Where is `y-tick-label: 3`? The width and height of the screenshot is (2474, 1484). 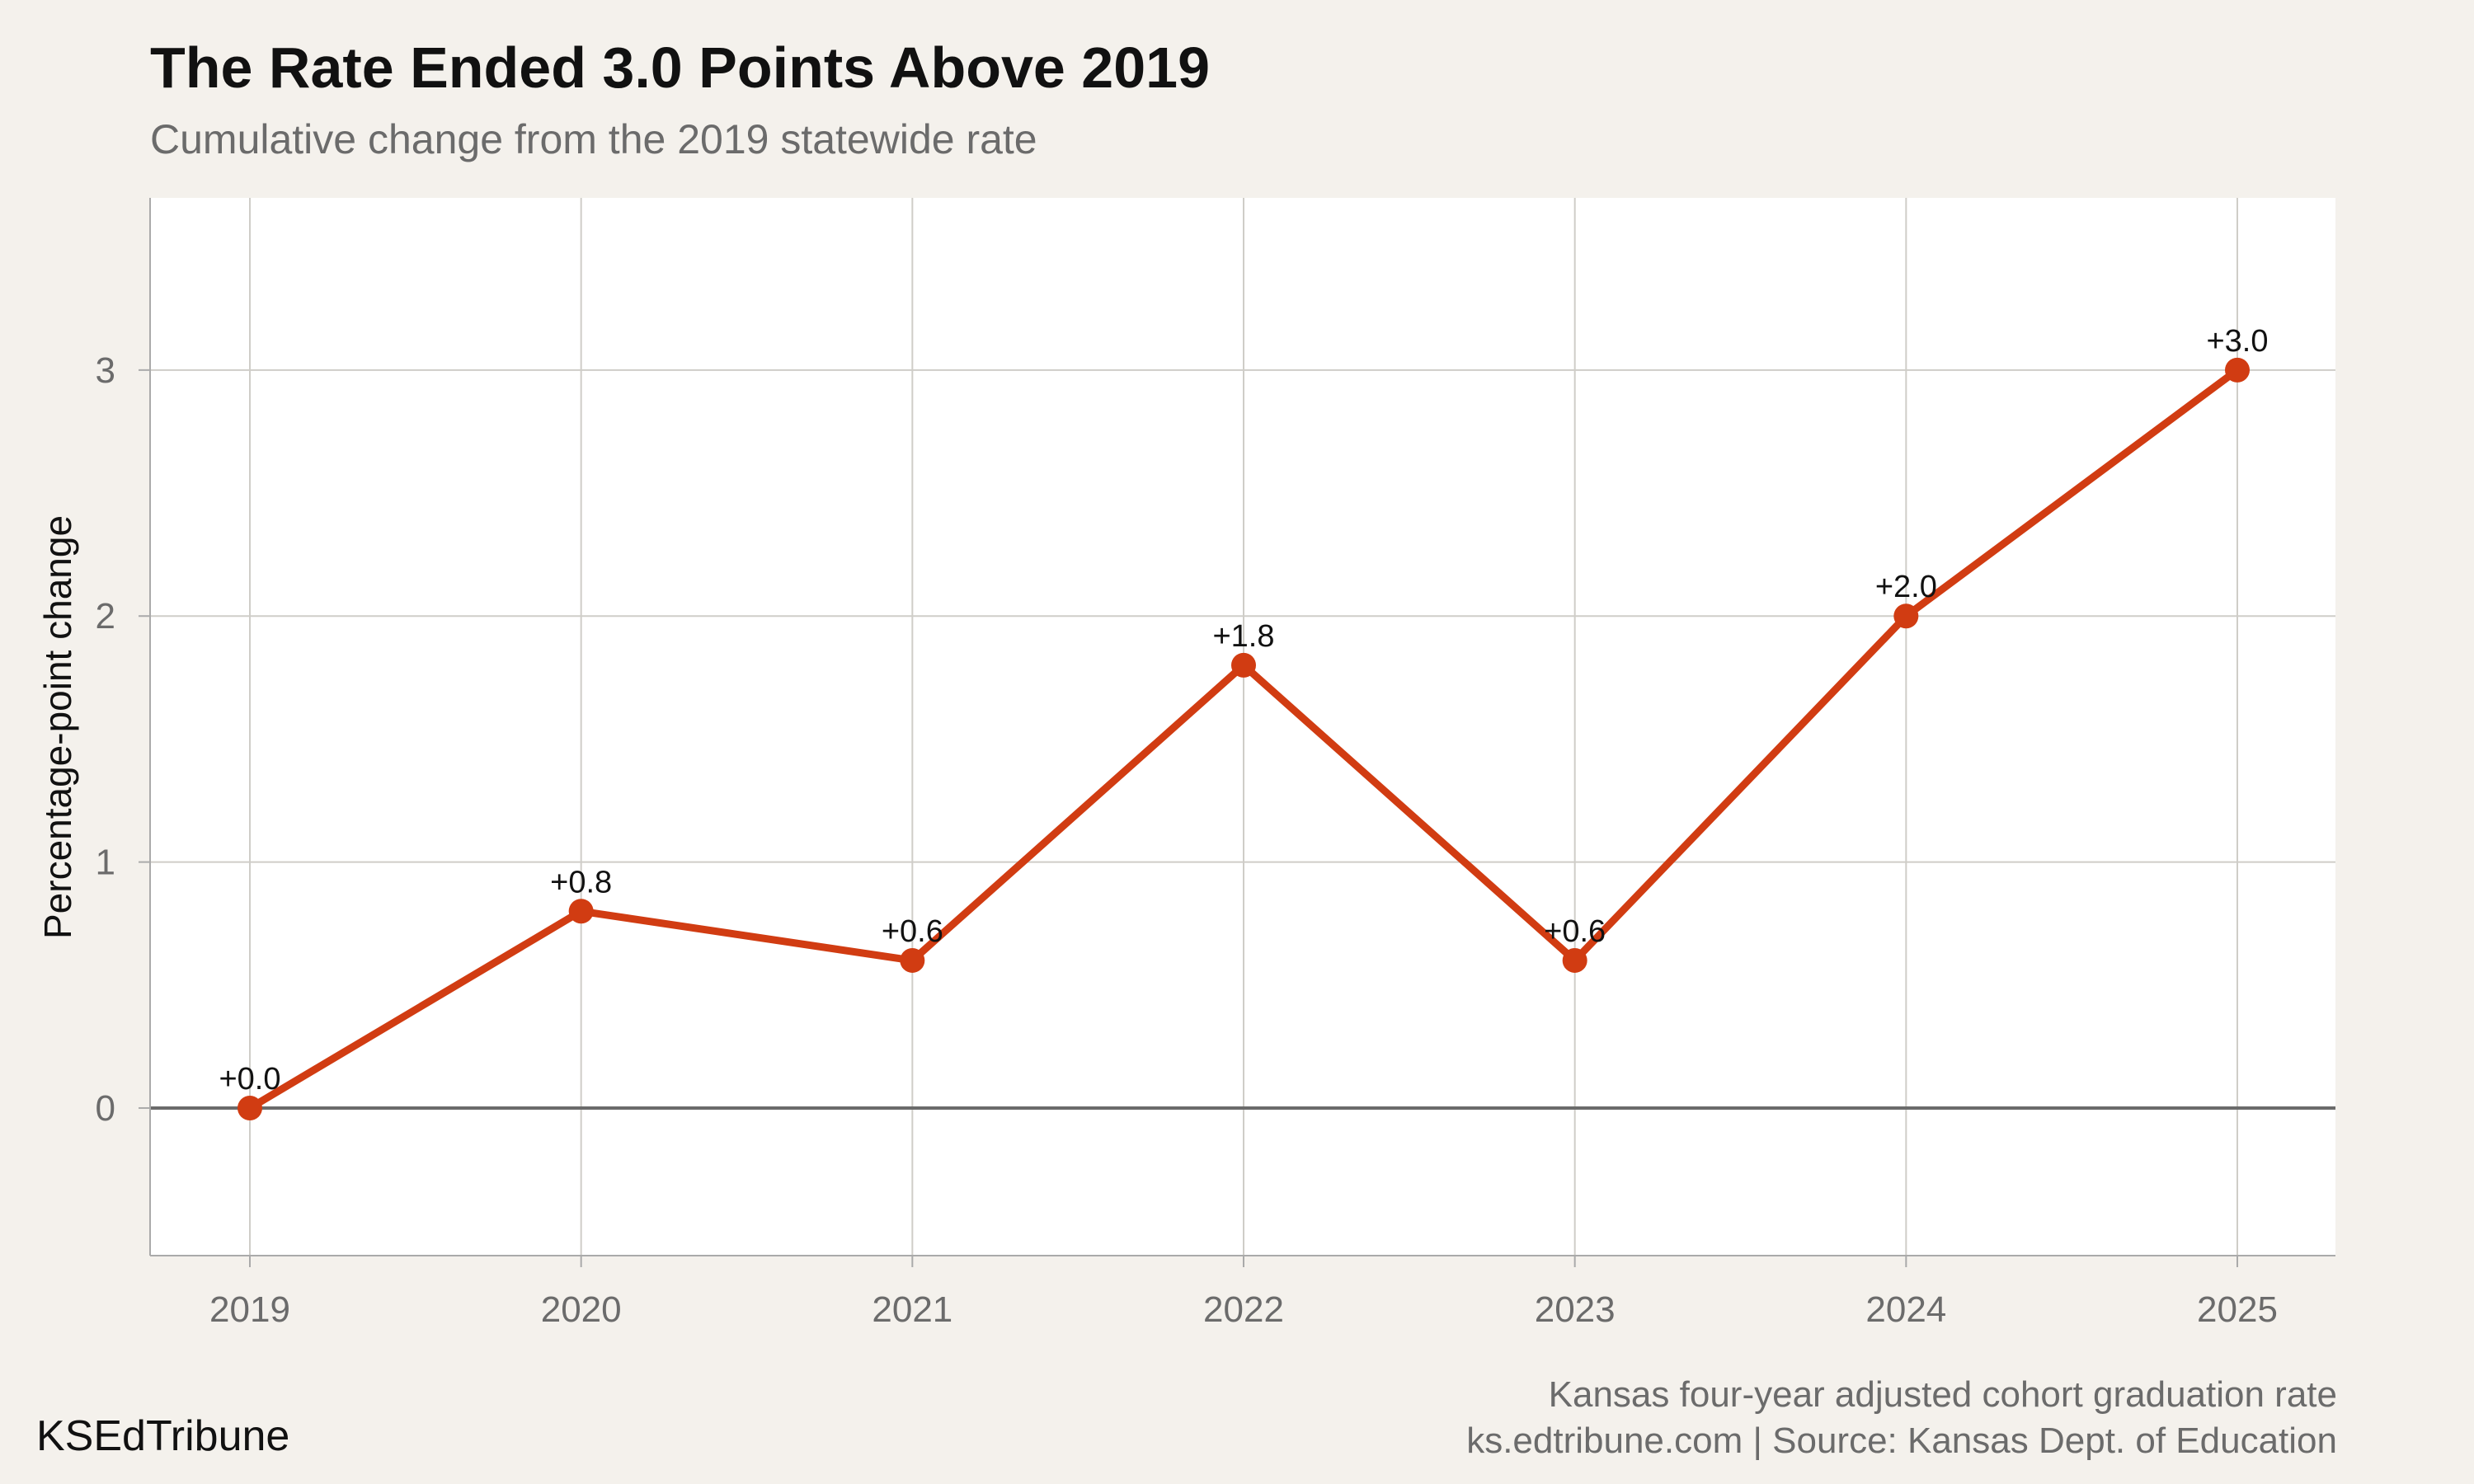 y-tick-label: 3 is located at coordinates (105, 370).